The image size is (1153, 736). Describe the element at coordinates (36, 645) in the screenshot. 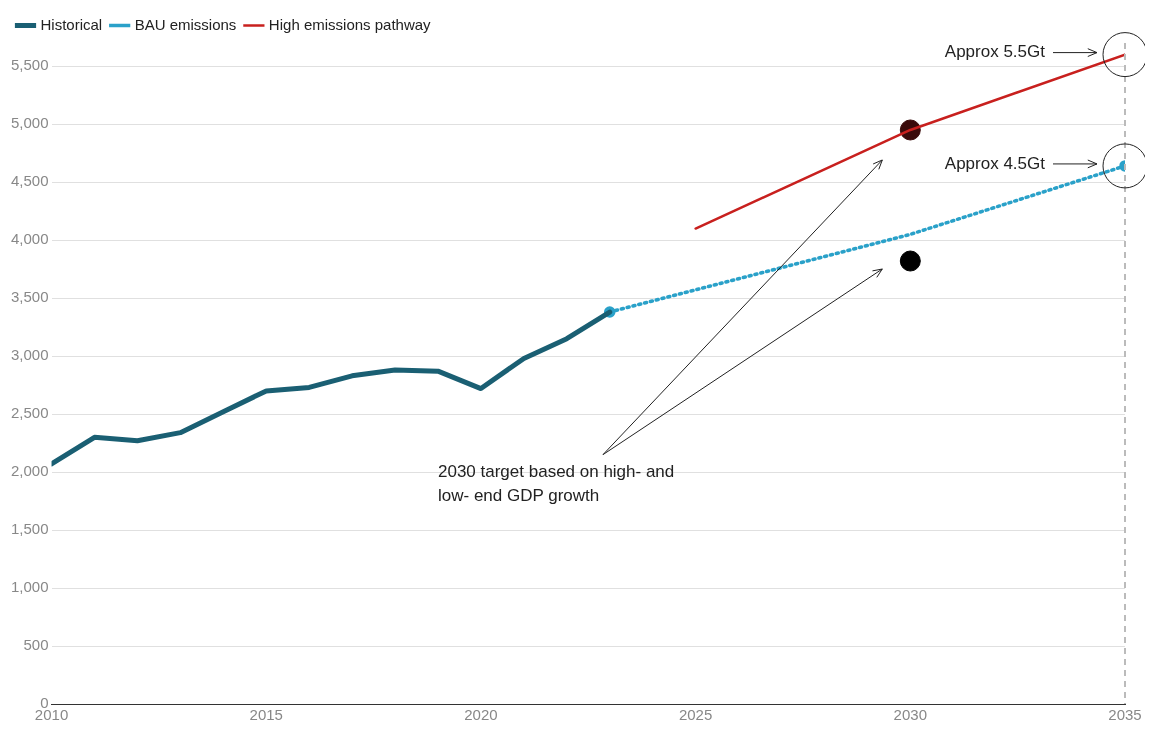

I see `y-tick-label: 500` at that location.